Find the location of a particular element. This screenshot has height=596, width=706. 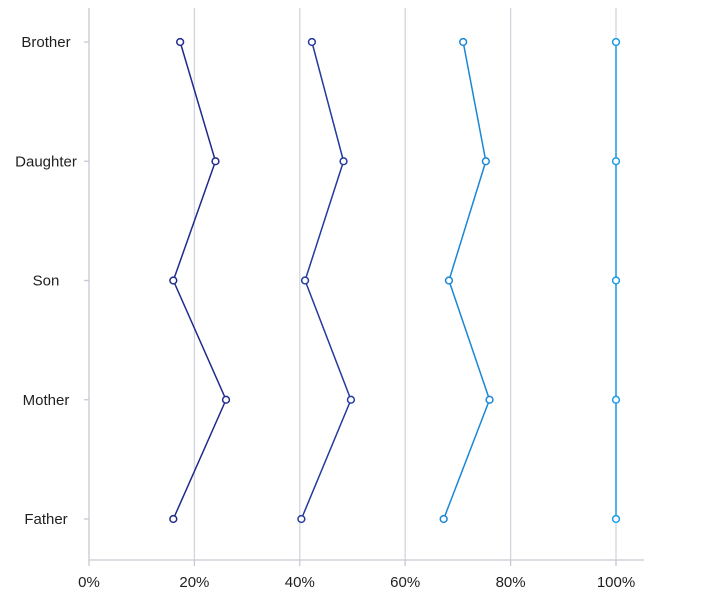

series-3-point-father is located at coordinates (443, 519).